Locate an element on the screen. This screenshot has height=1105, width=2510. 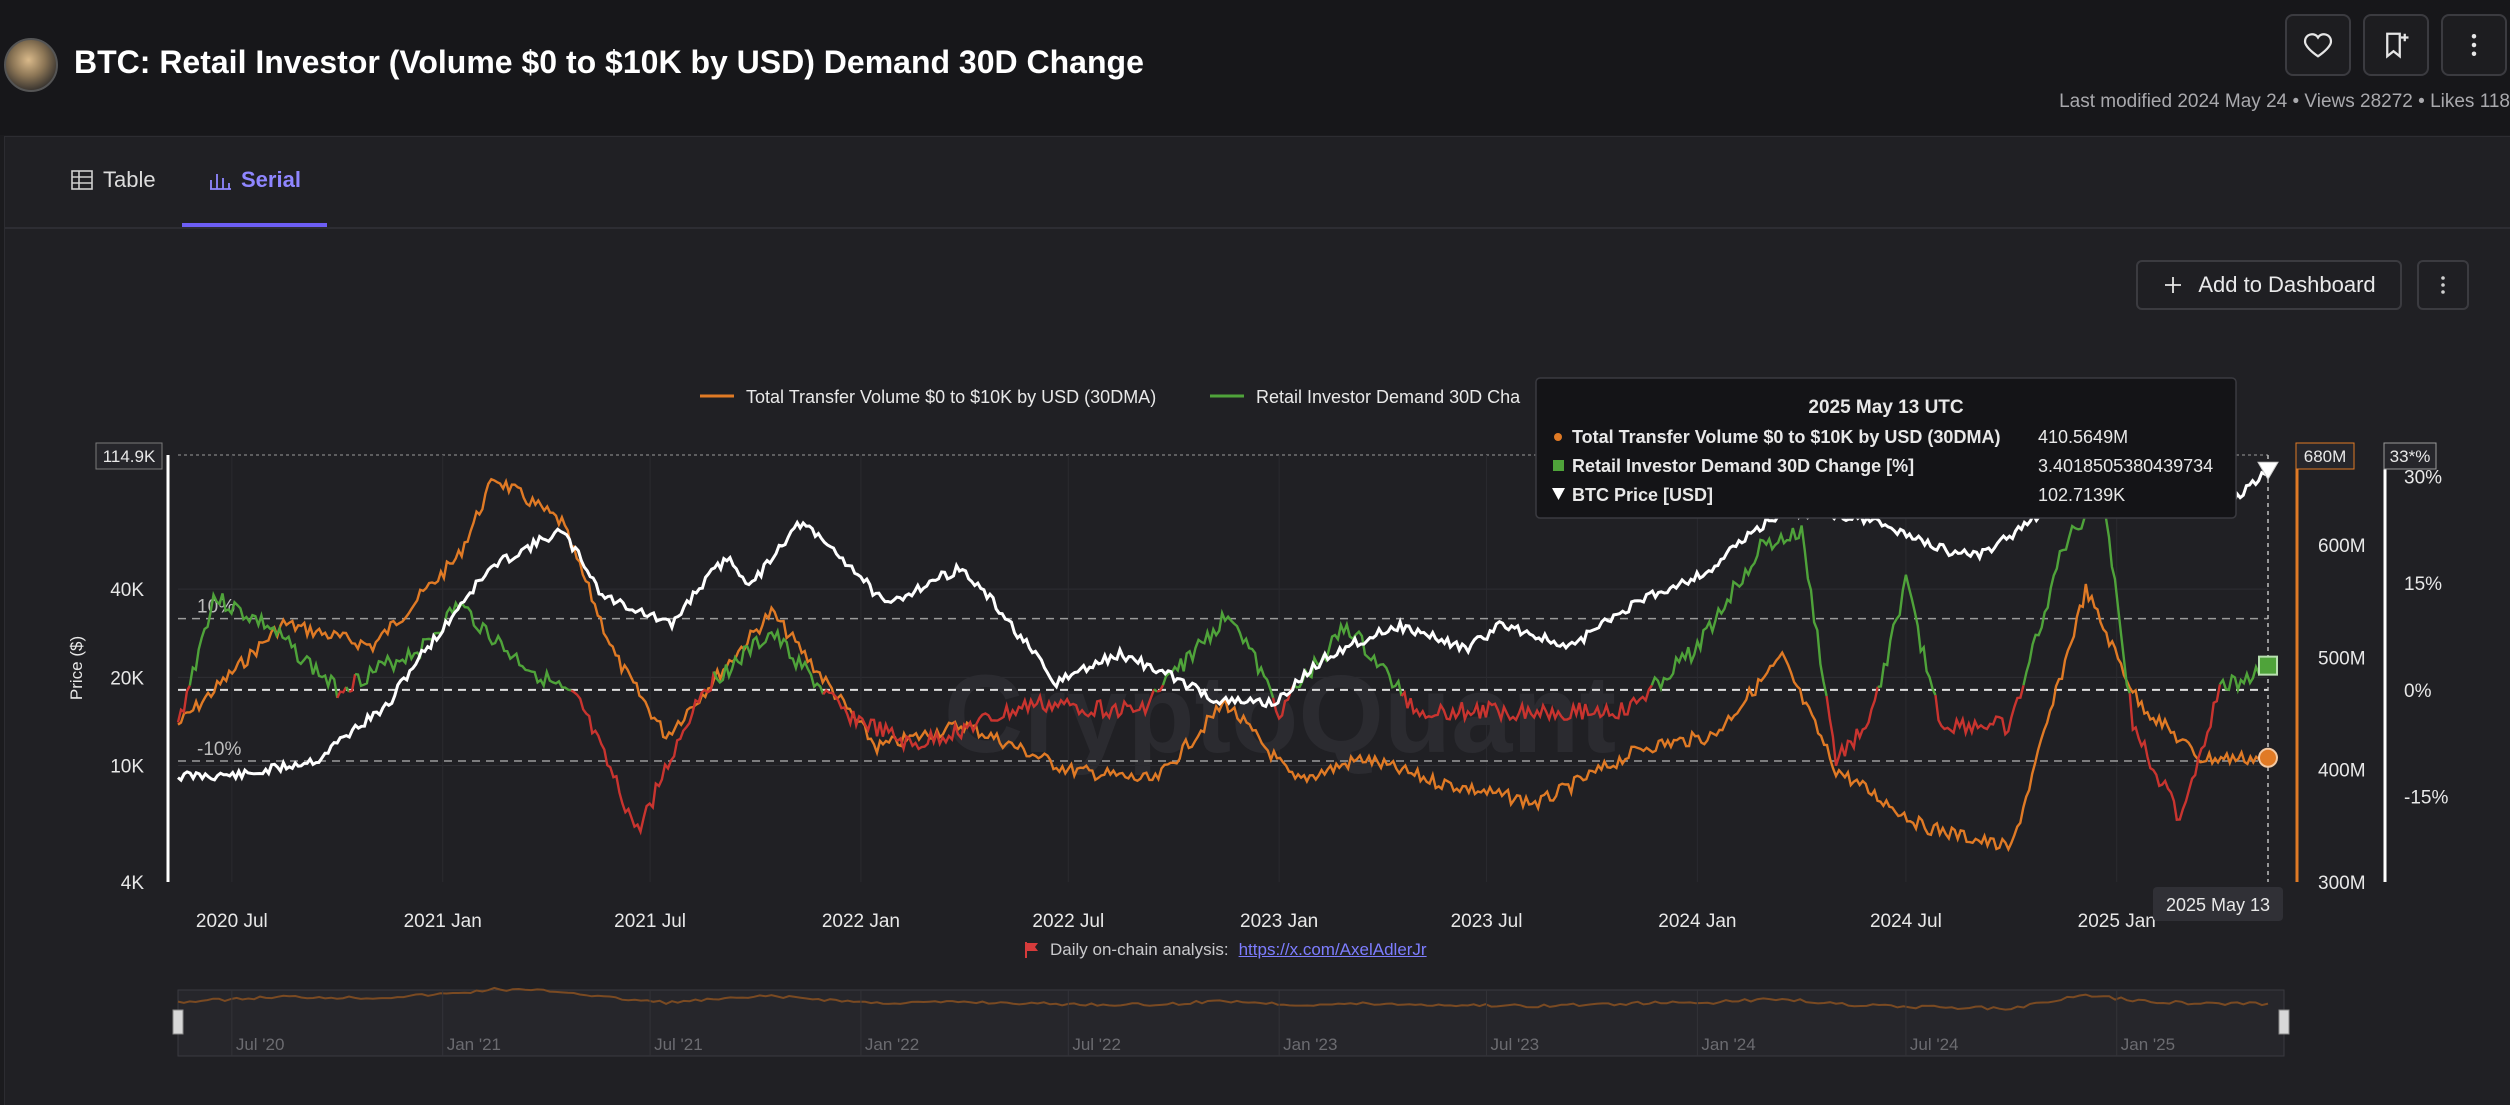
left-top-marker-label: 114.9K is located at coordinates (129, 456).